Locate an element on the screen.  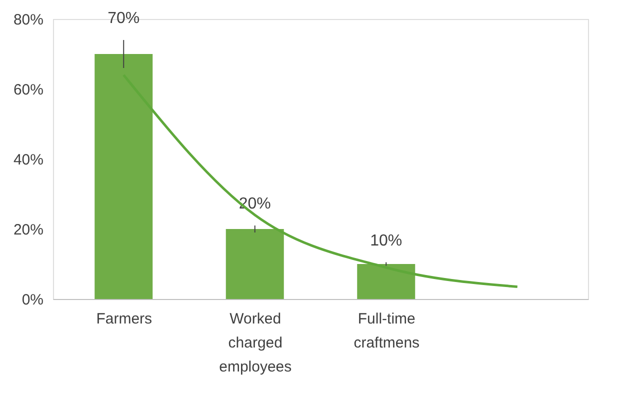
data-label: 20% is located at coordinates (254, 204).